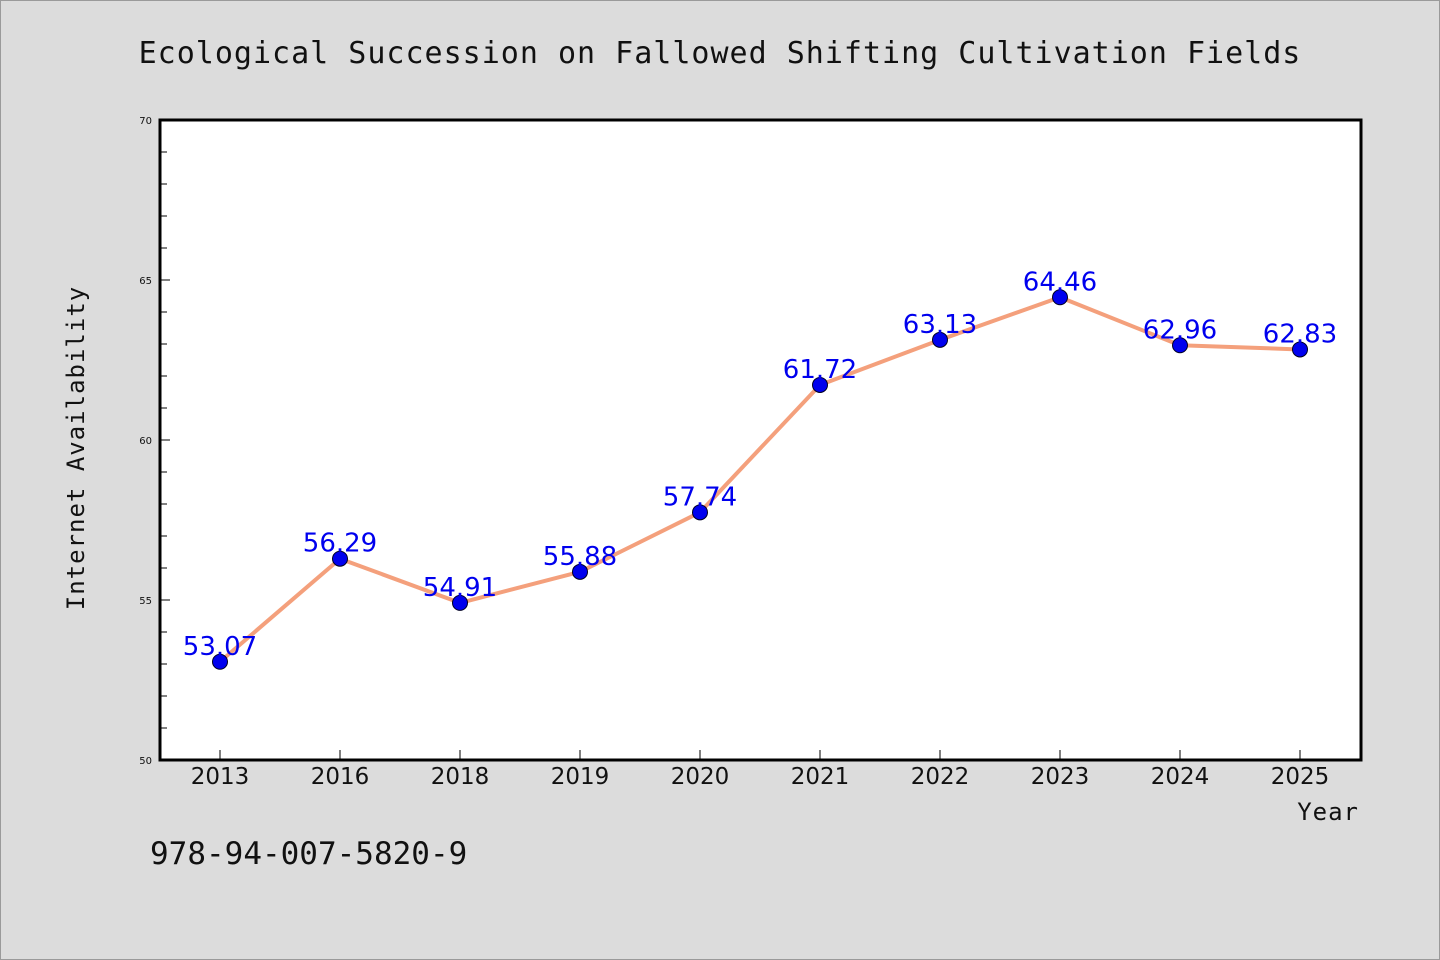 Image resolution: width=1440 pixels, height=960 pixels. I want to click on x-tick-label: 2013, so click(220, 777).